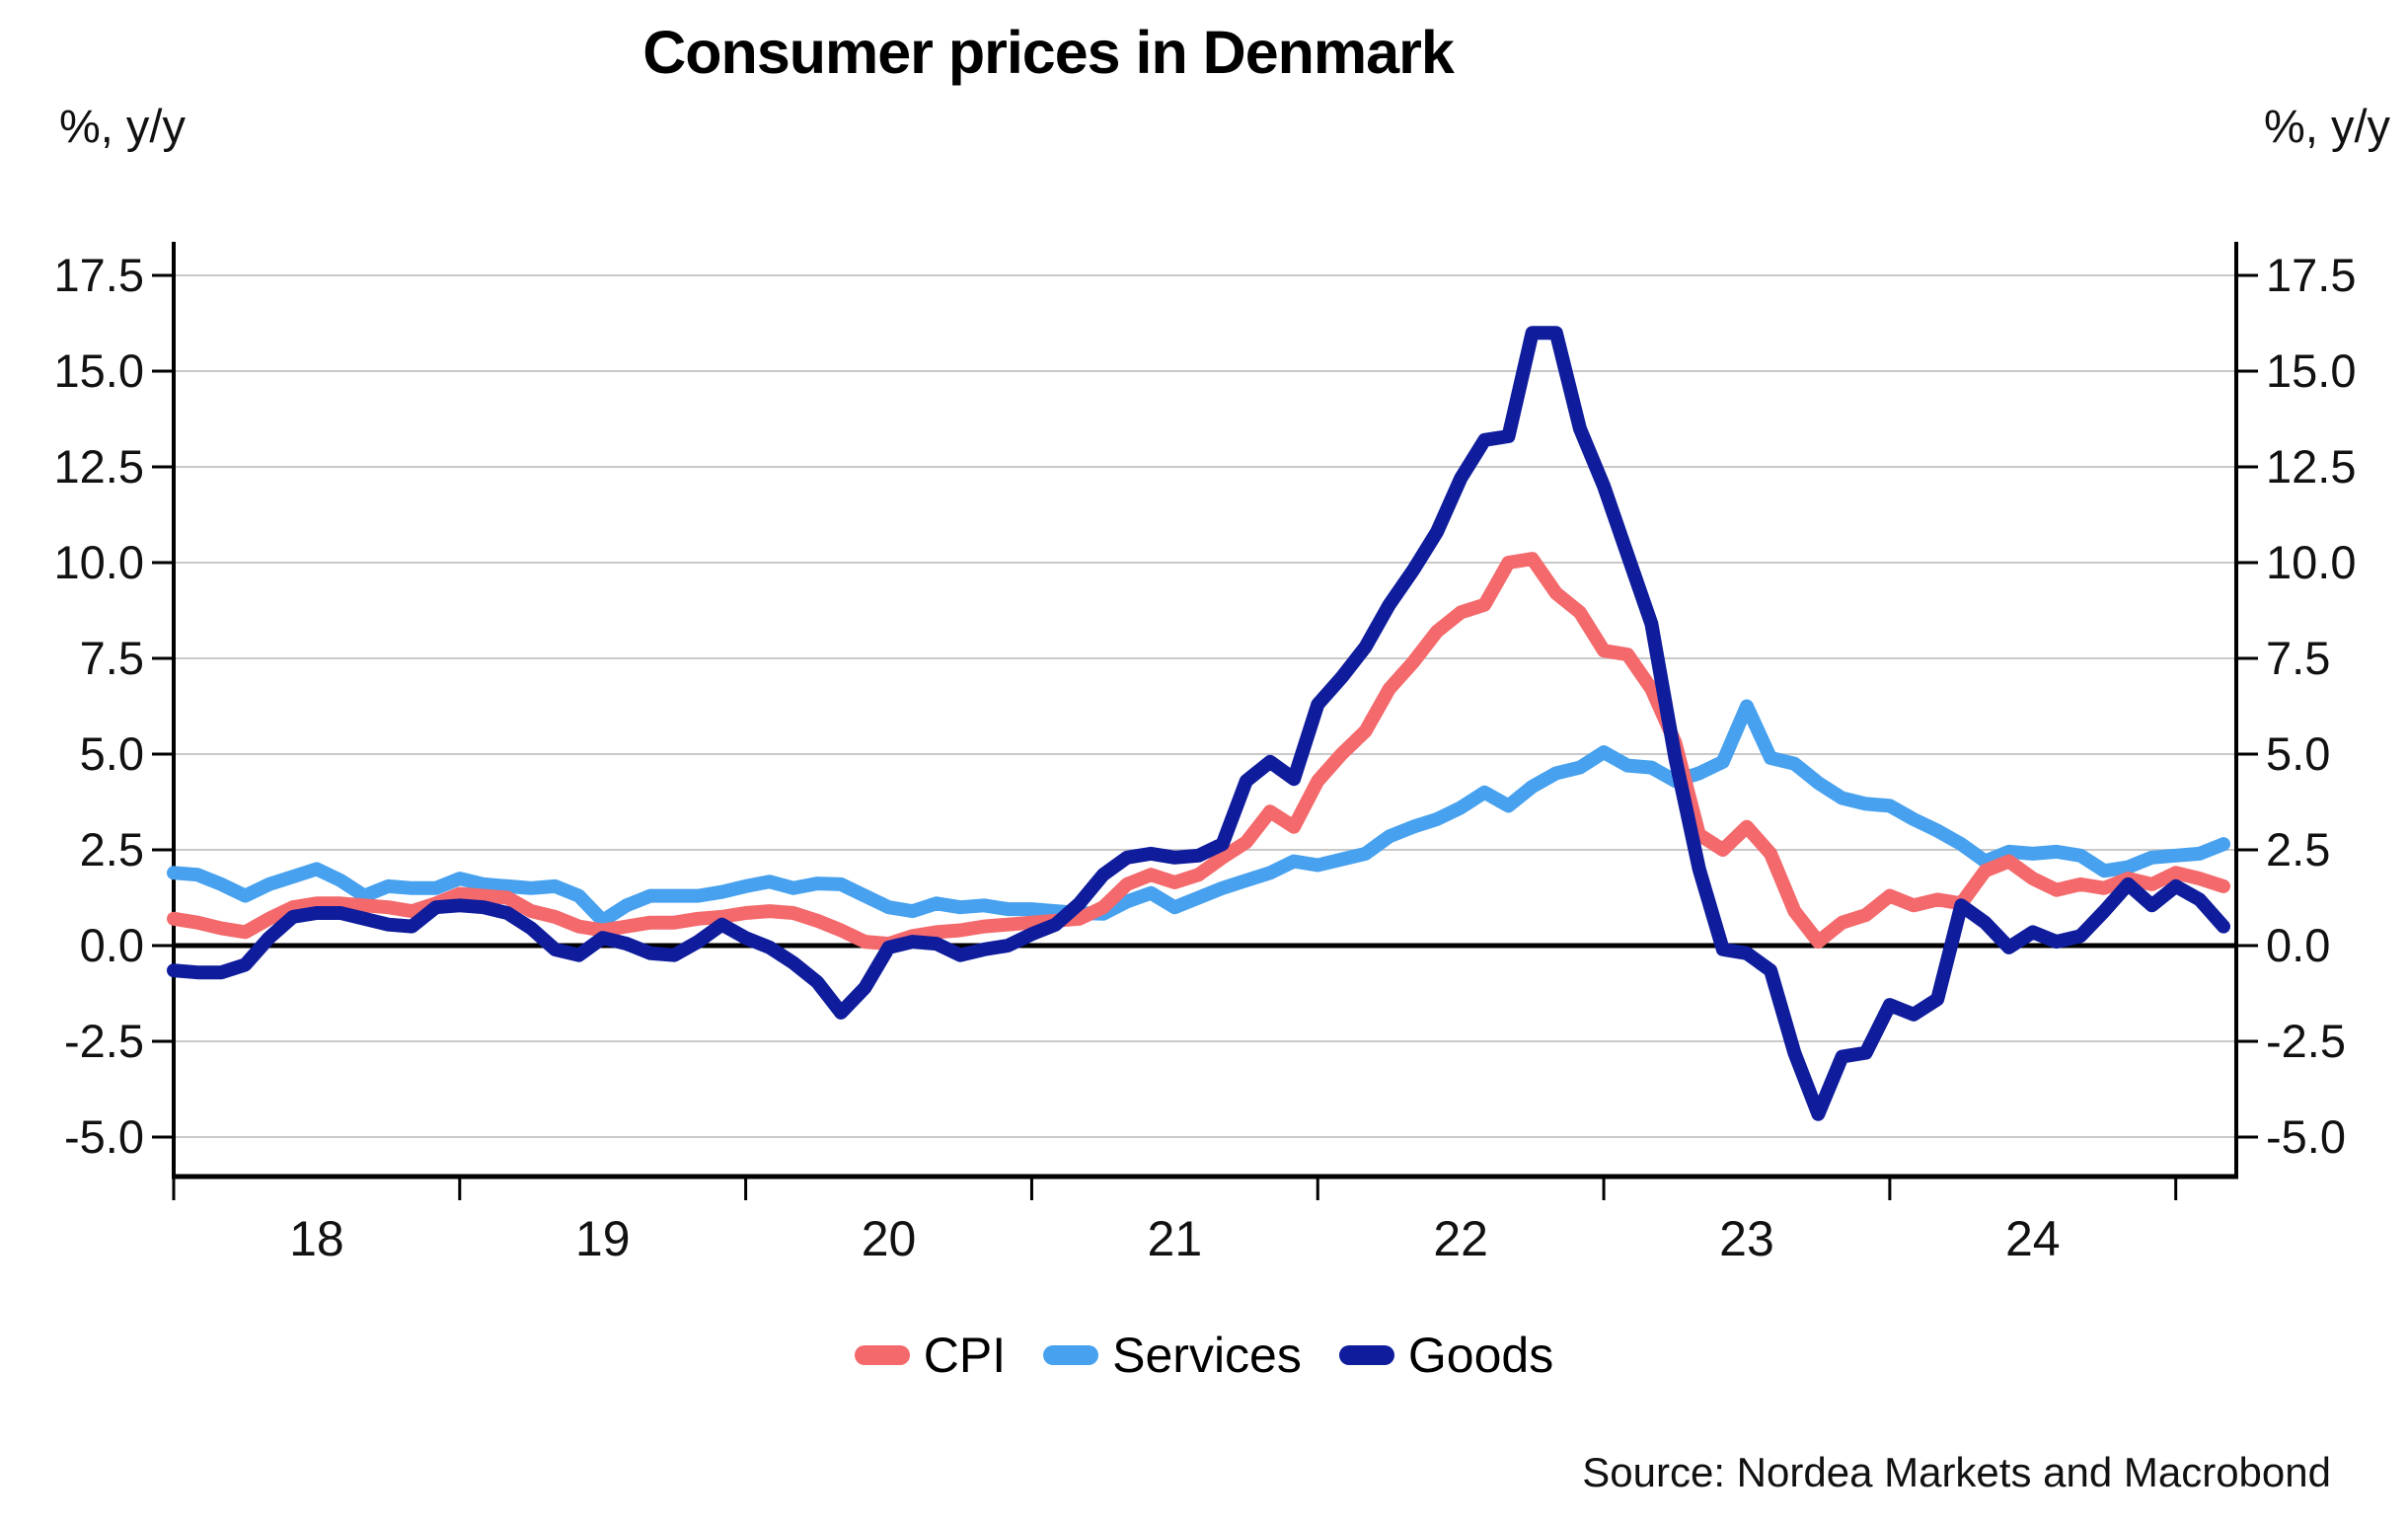 The width and height of the screenshot is (2408, 1523). I want to click on x-year-label: 22, so click(1461, 1238).